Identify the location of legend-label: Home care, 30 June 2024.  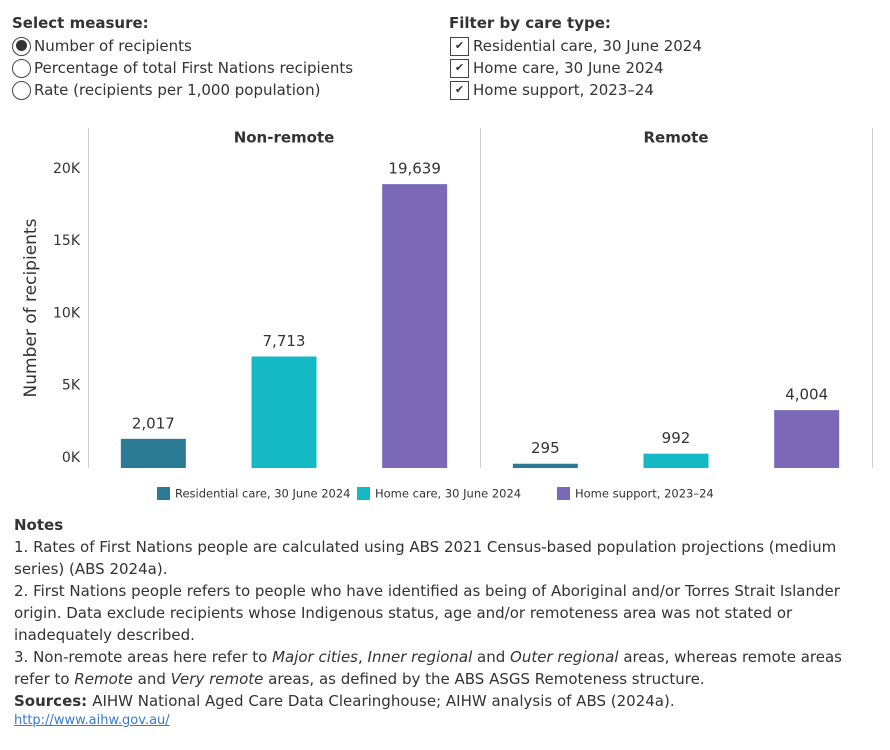
(448, 494).